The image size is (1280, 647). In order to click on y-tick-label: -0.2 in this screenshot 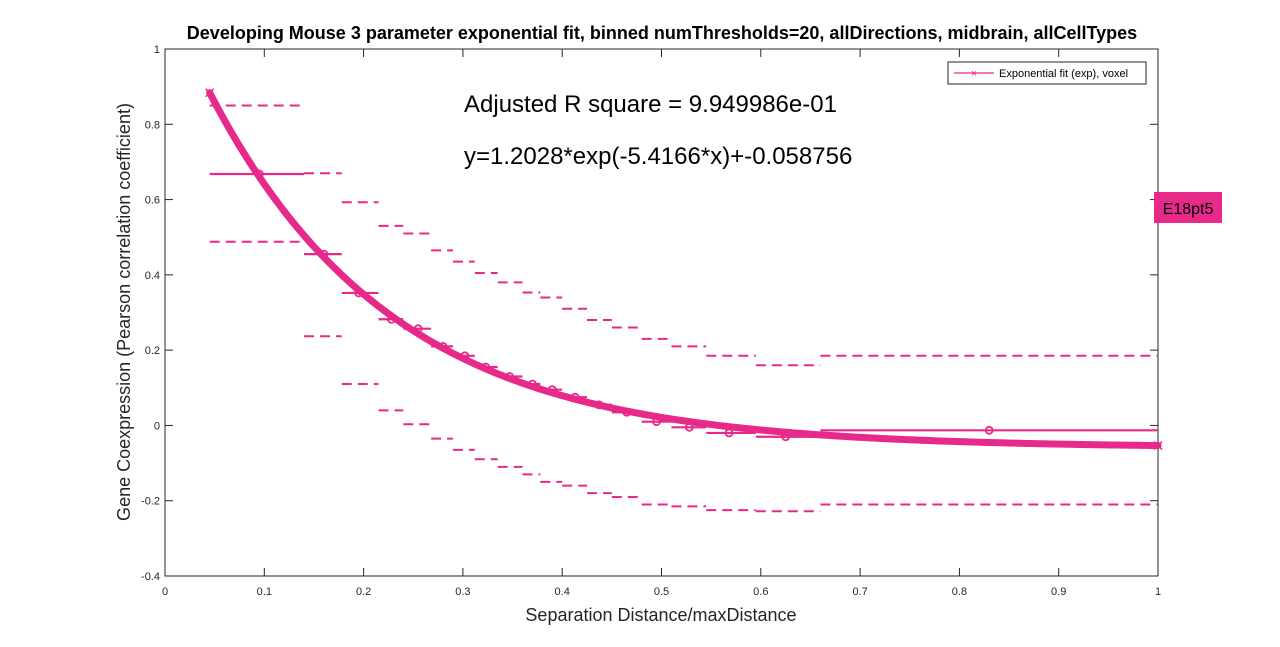, I will do `click(150, 502)`.